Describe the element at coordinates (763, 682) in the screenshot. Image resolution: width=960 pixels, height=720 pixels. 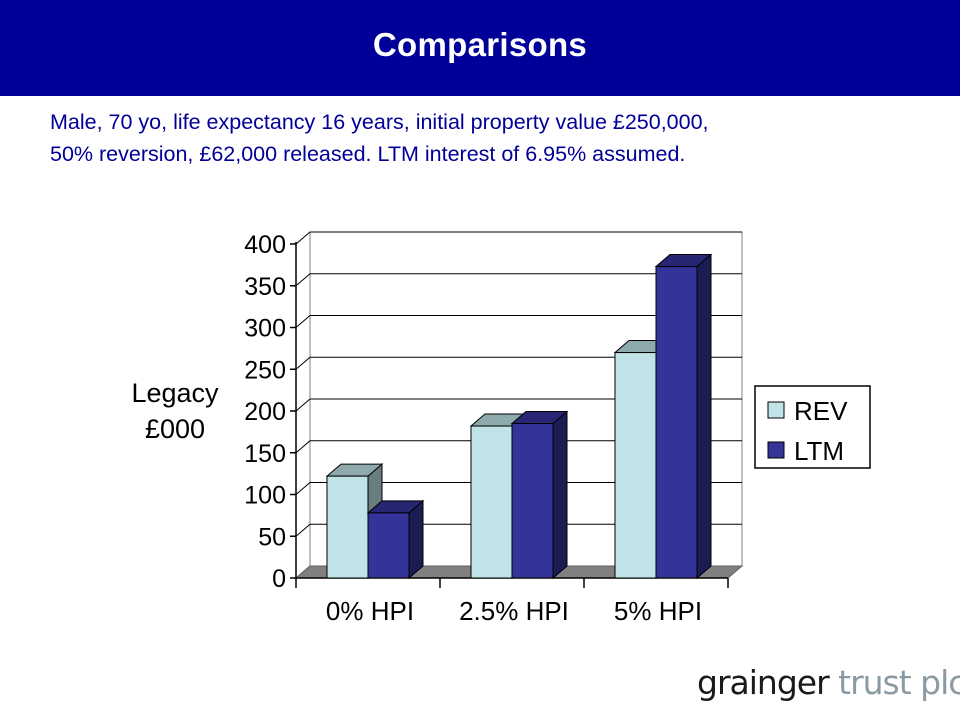
I see `logo-word-grainger: grainger` at that location.